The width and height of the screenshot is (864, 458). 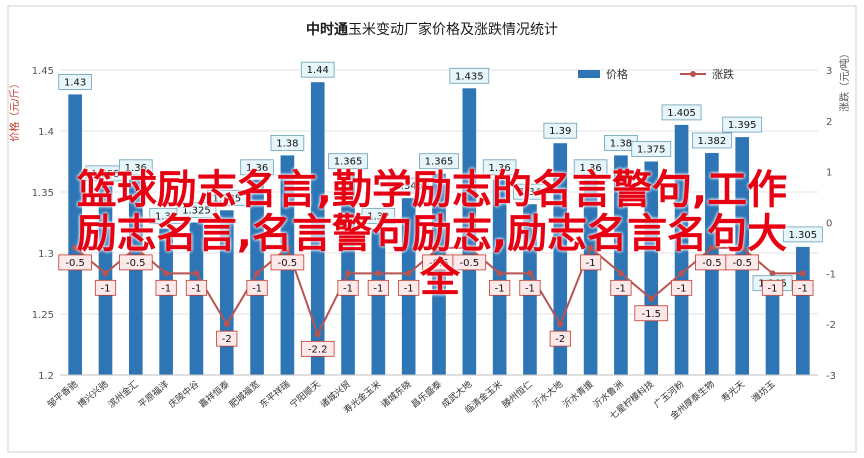 What do you see at coordinates (723, 74) in the screenshot?
I see `legend-line-label: 涨跌` at bounding box center [723, 74].